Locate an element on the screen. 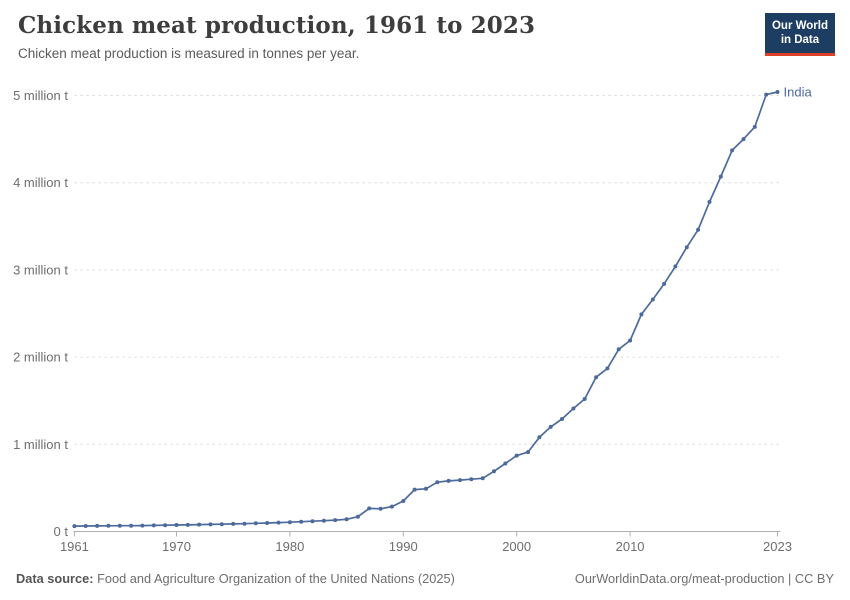 The width and height of the screenshot is (850, 600). owid-logo: Our World in Data is located at coordinates (799, 34).